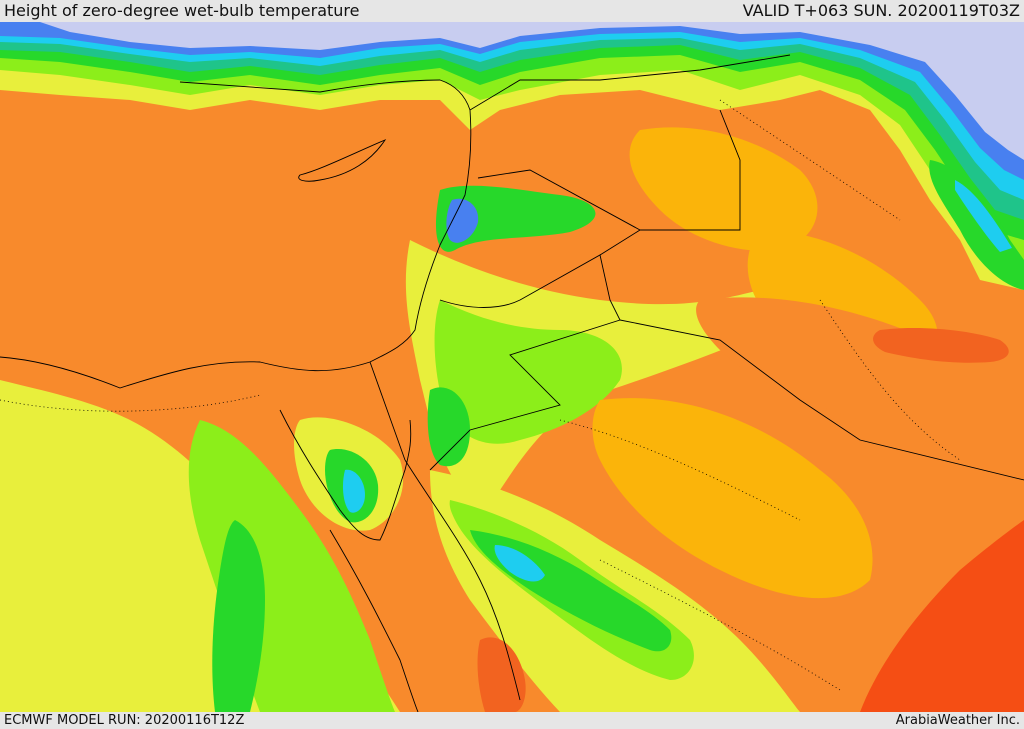  Describe the element at coordinates (238, 616) in the screenshot. I see `green-egypt-west` at that location.